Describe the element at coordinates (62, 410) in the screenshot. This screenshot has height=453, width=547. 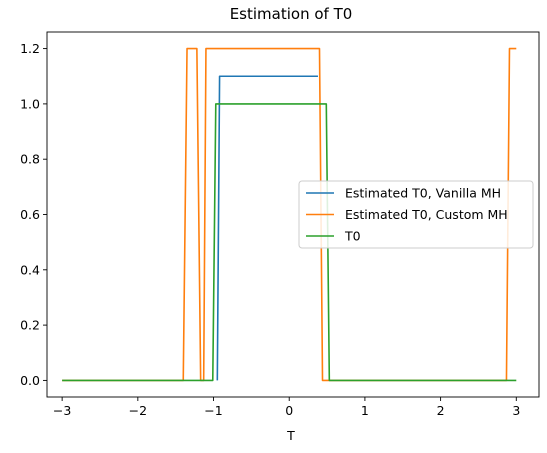
I see `x-tick-label: −3` at that location.